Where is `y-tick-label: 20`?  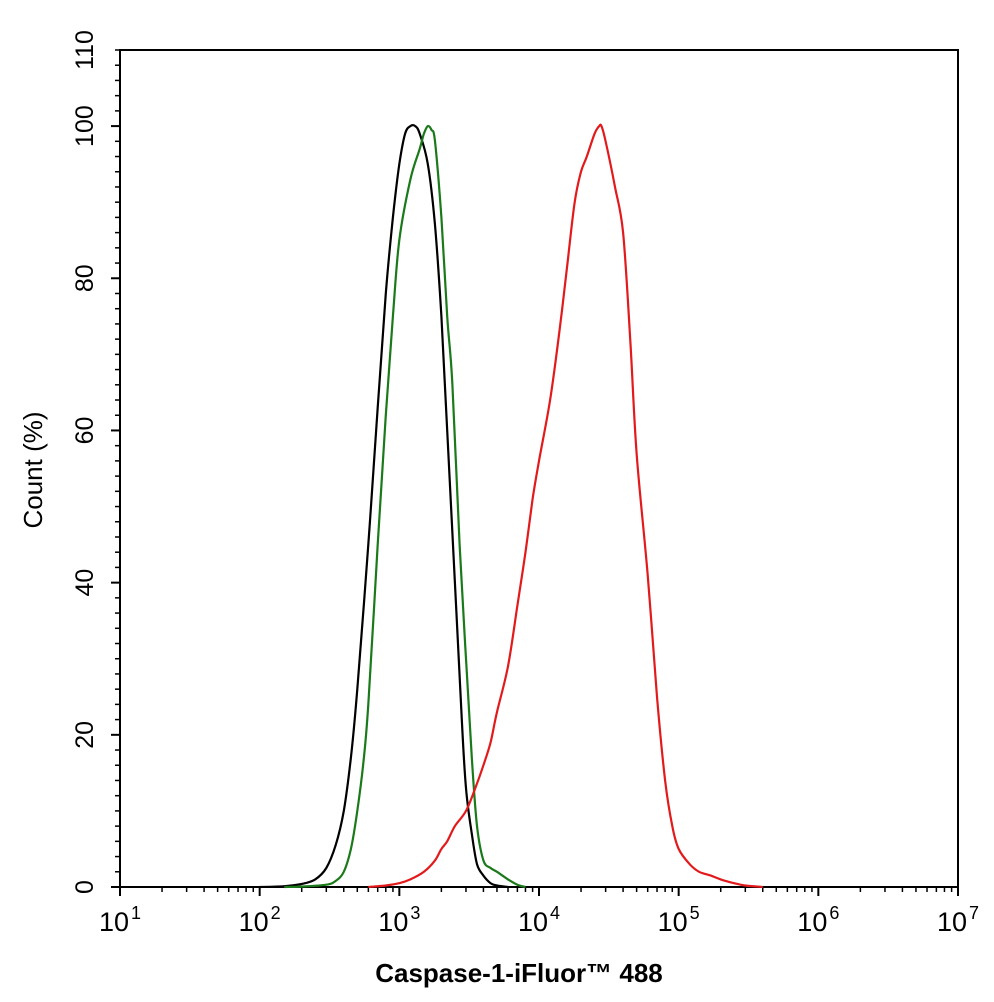
y-tick-label: 20 is located at coordinates (85, 735).